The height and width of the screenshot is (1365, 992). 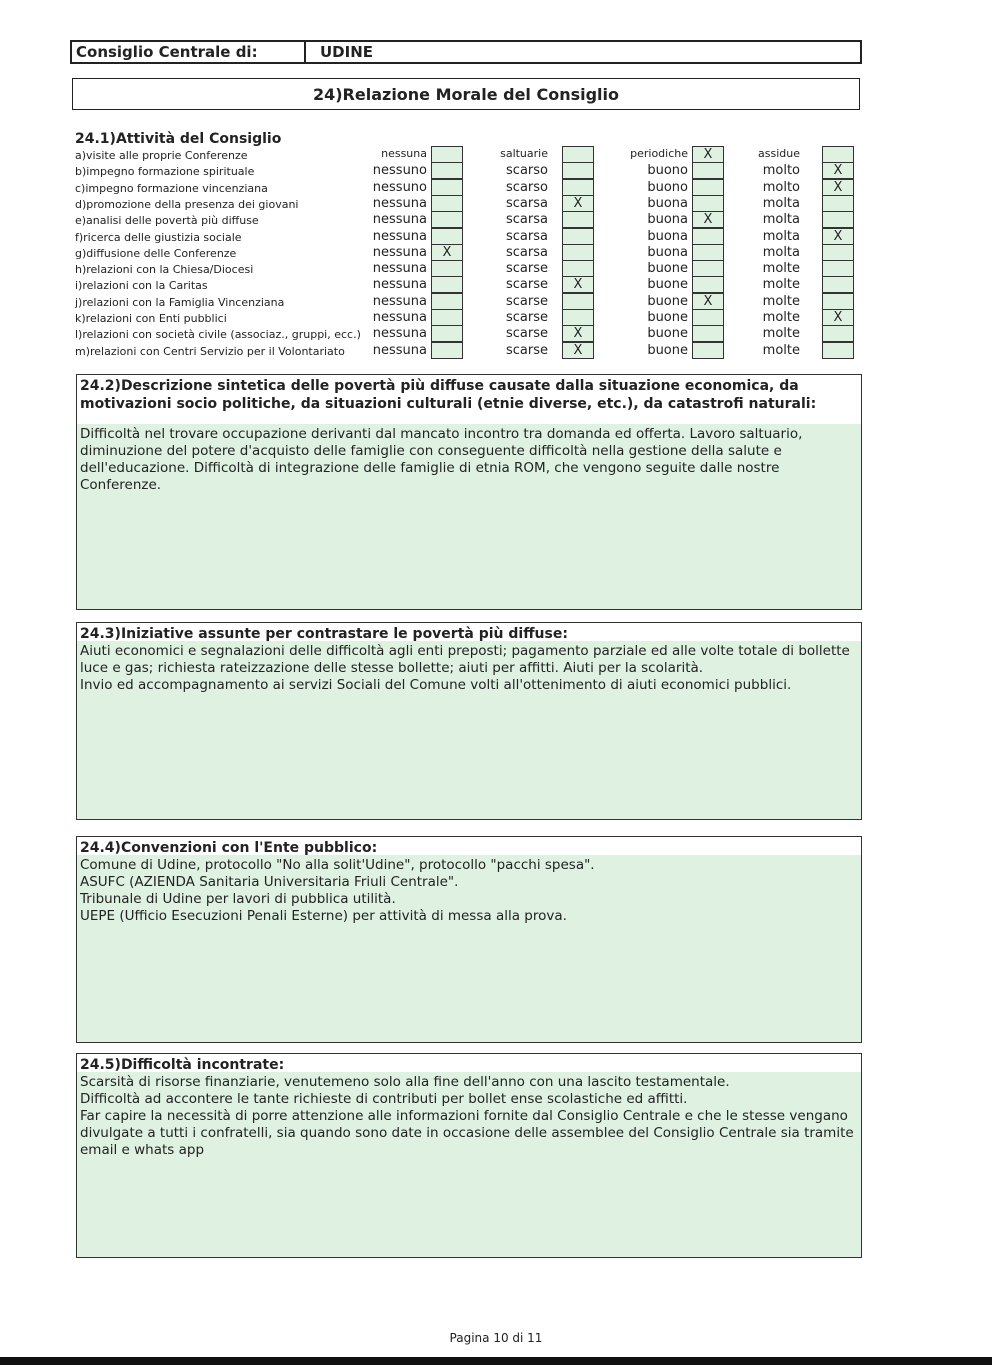 What do you see at coordinates (151, 318) in the screenshot?
I see `activity-label: k)relazioni con Enti pubblici` at bounding box center [151, 318].